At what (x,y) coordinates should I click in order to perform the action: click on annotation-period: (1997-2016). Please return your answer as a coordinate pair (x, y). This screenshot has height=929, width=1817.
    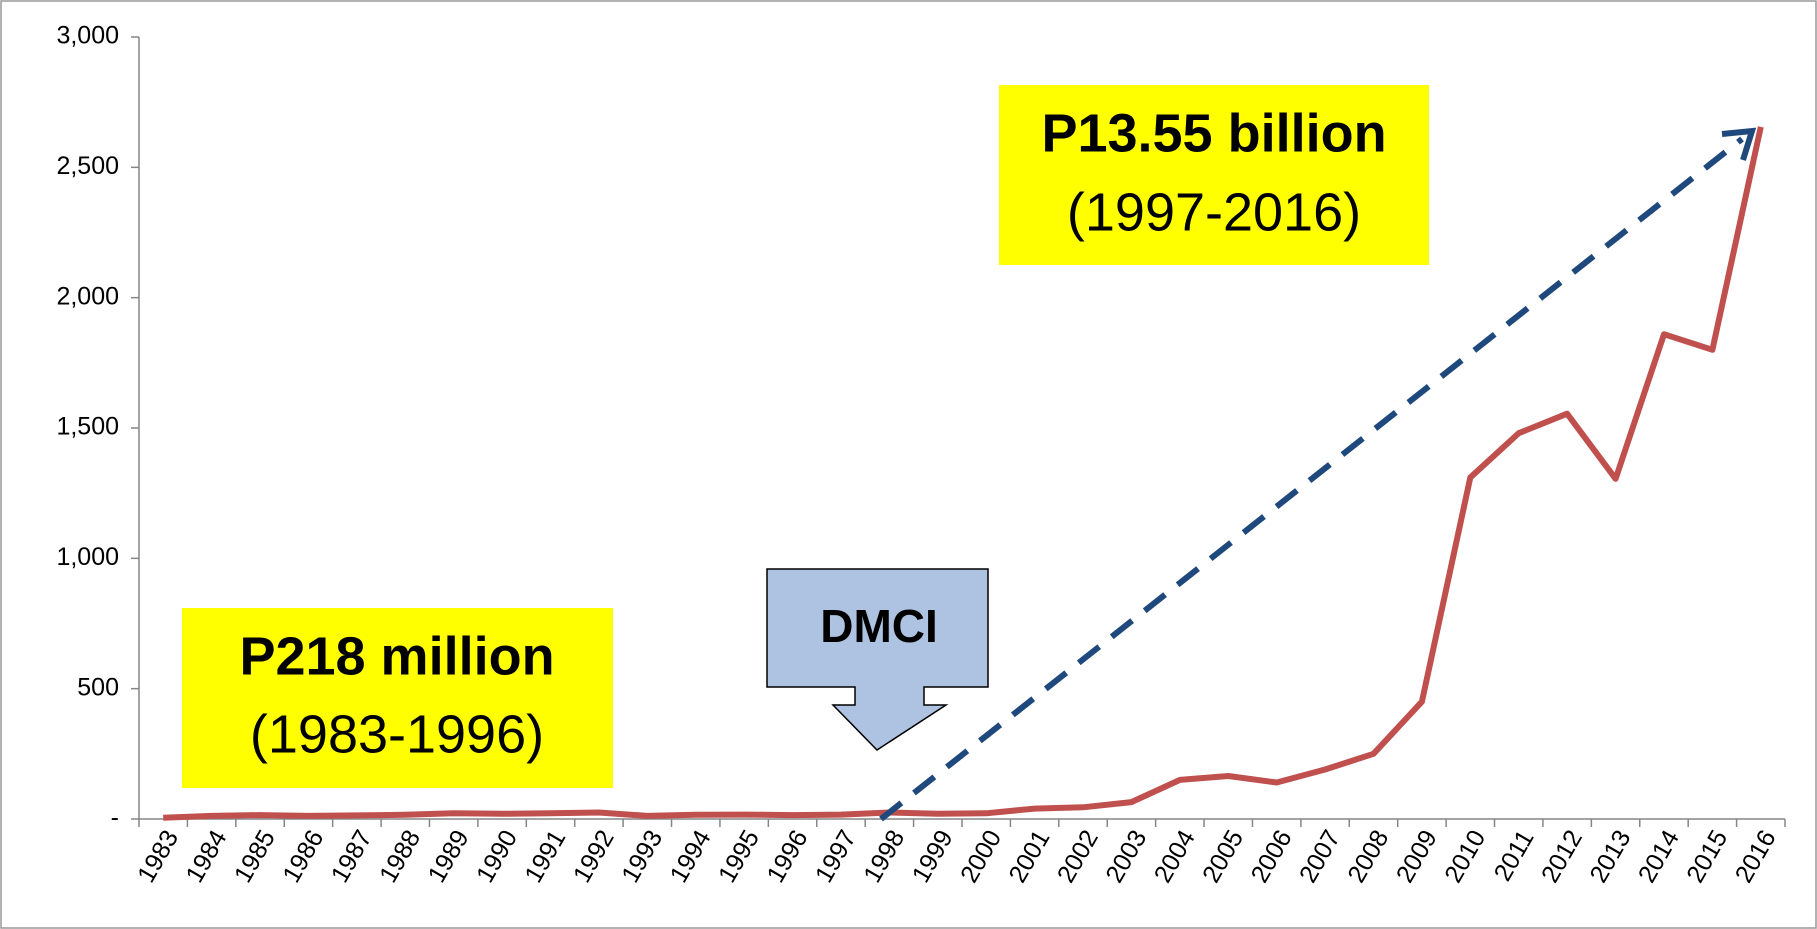
    Looking at the image, I should click on (1214, 212).